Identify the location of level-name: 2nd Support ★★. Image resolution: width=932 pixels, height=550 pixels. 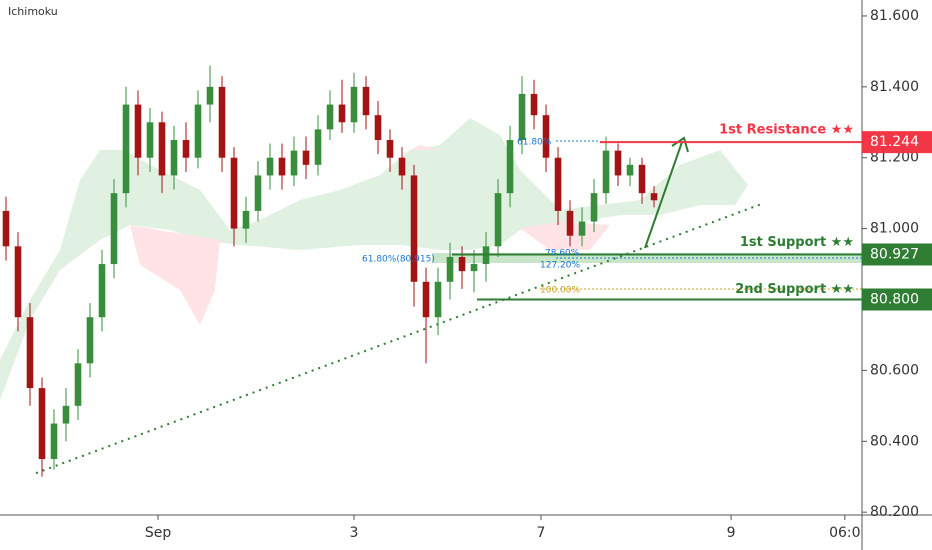
(794, 289).